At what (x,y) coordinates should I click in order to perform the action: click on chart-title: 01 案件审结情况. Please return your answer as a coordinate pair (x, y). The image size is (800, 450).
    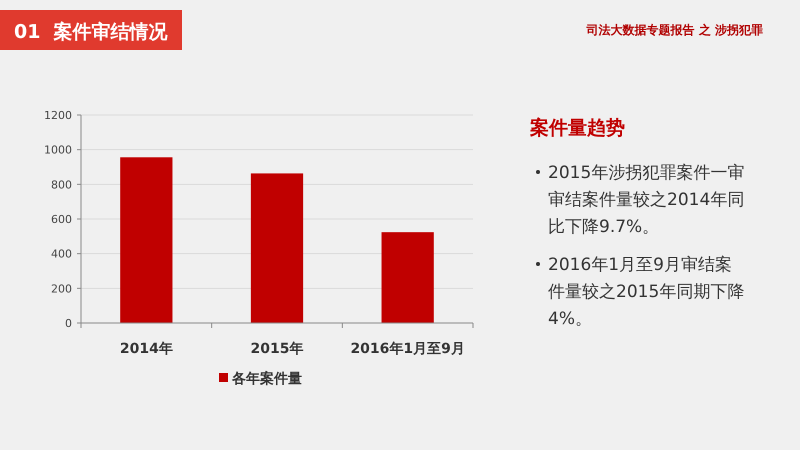
    Looking at the image, I should click on (91, 32).